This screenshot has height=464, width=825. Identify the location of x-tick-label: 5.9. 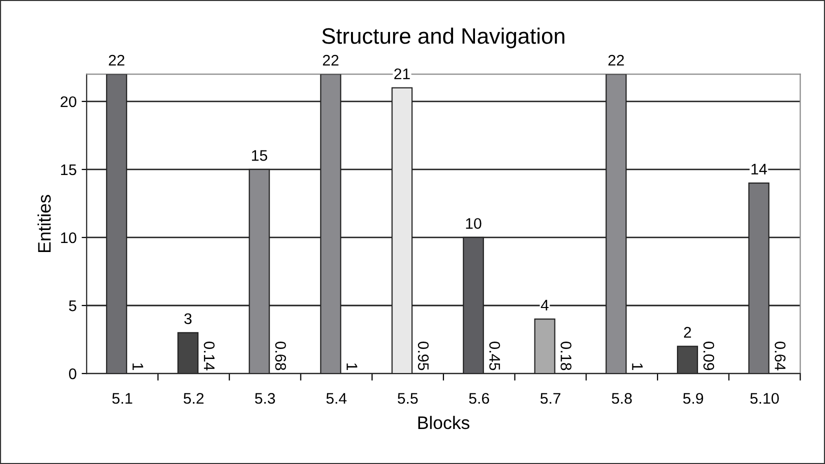
(693, 398).